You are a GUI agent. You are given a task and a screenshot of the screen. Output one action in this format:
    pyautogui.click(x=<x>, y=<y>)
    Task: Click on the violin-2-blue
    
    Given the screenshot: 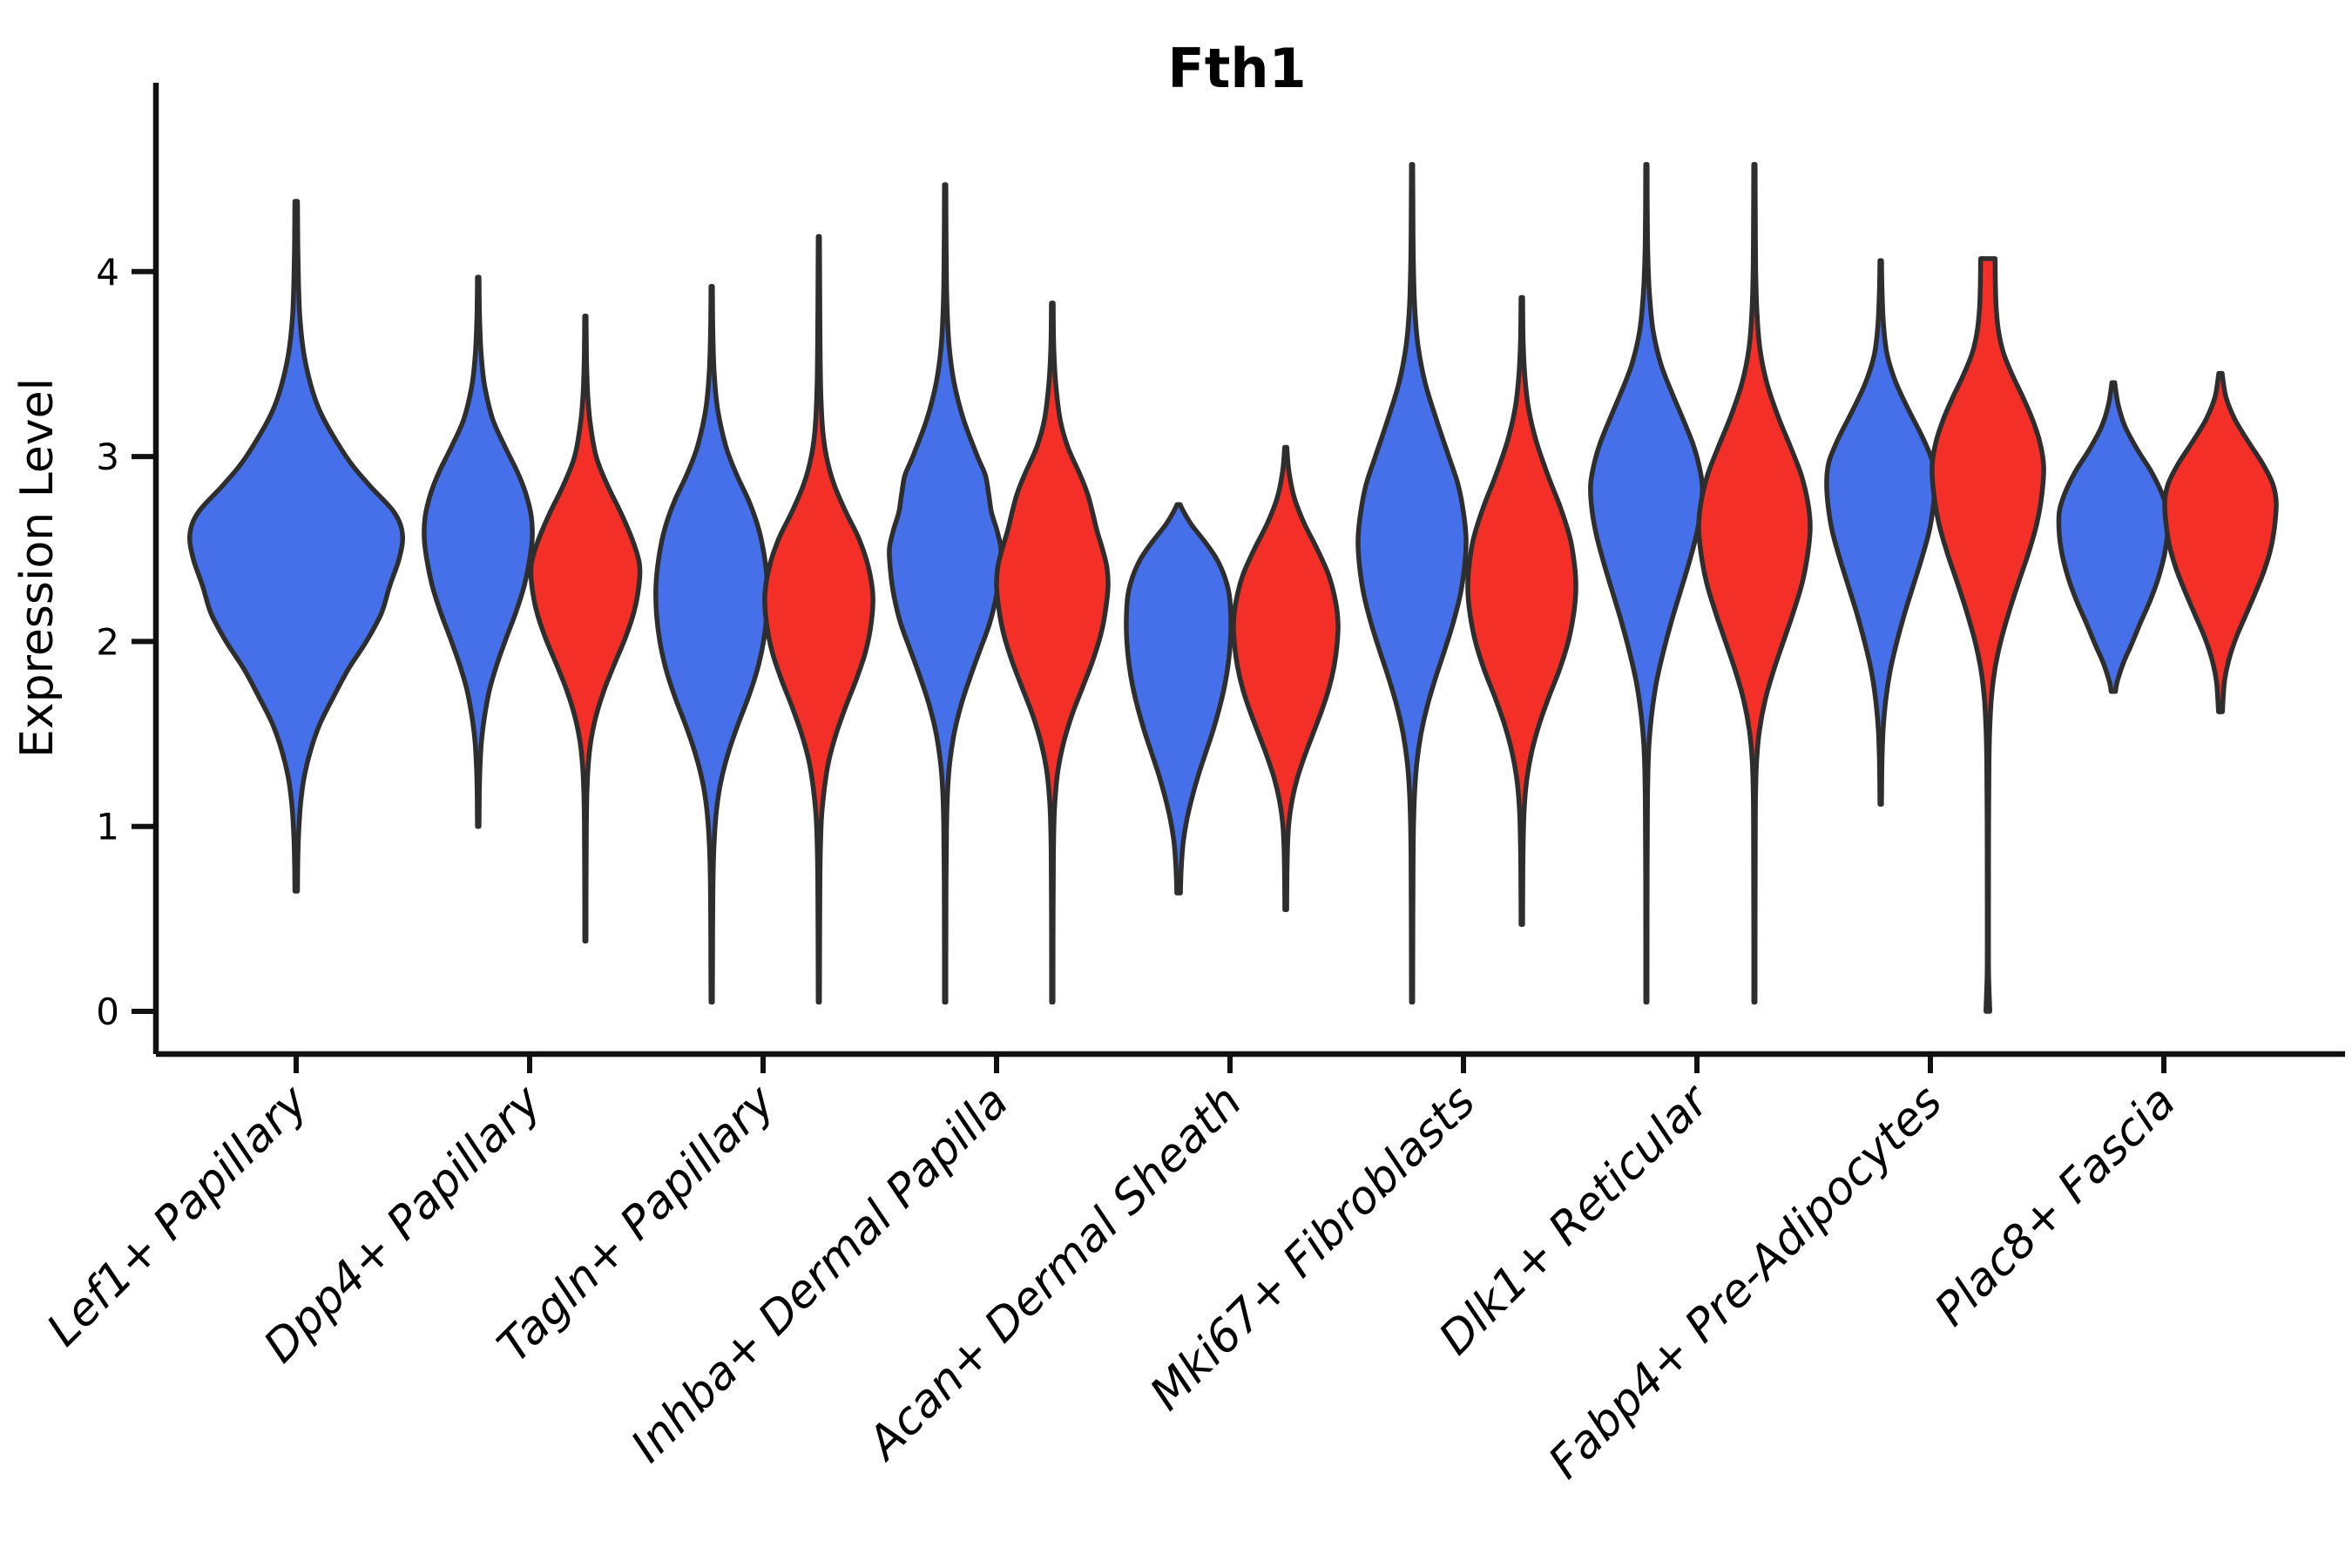 What is the action you would take?
    pyautogui.click(x=711, y=644)
    